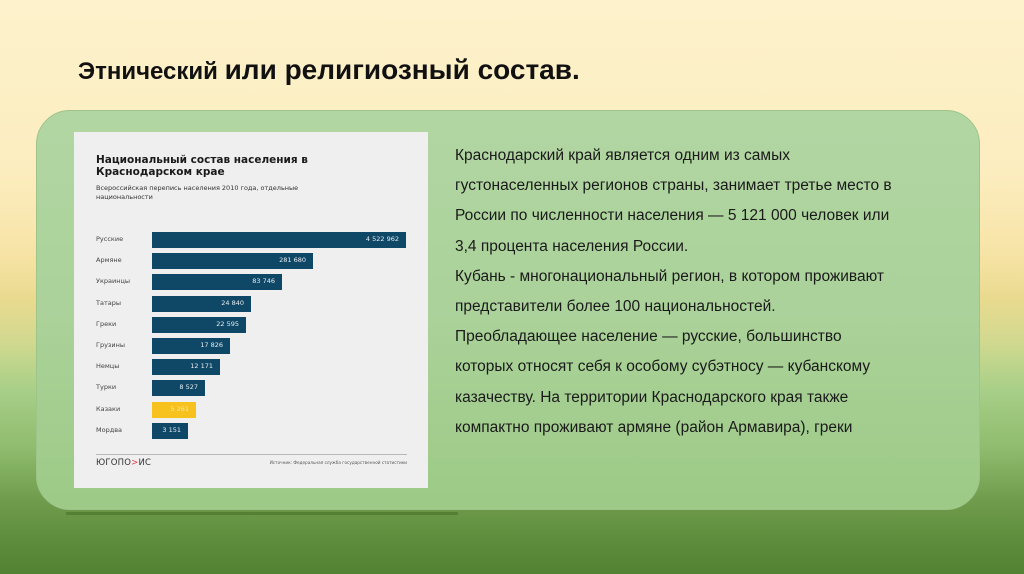 This screenshot has width=1024, height=574. What do you see at coordinates (179, 408) in the screenshot?
I see `bar-value-label: 5 261` at bounding box center [179, 408].